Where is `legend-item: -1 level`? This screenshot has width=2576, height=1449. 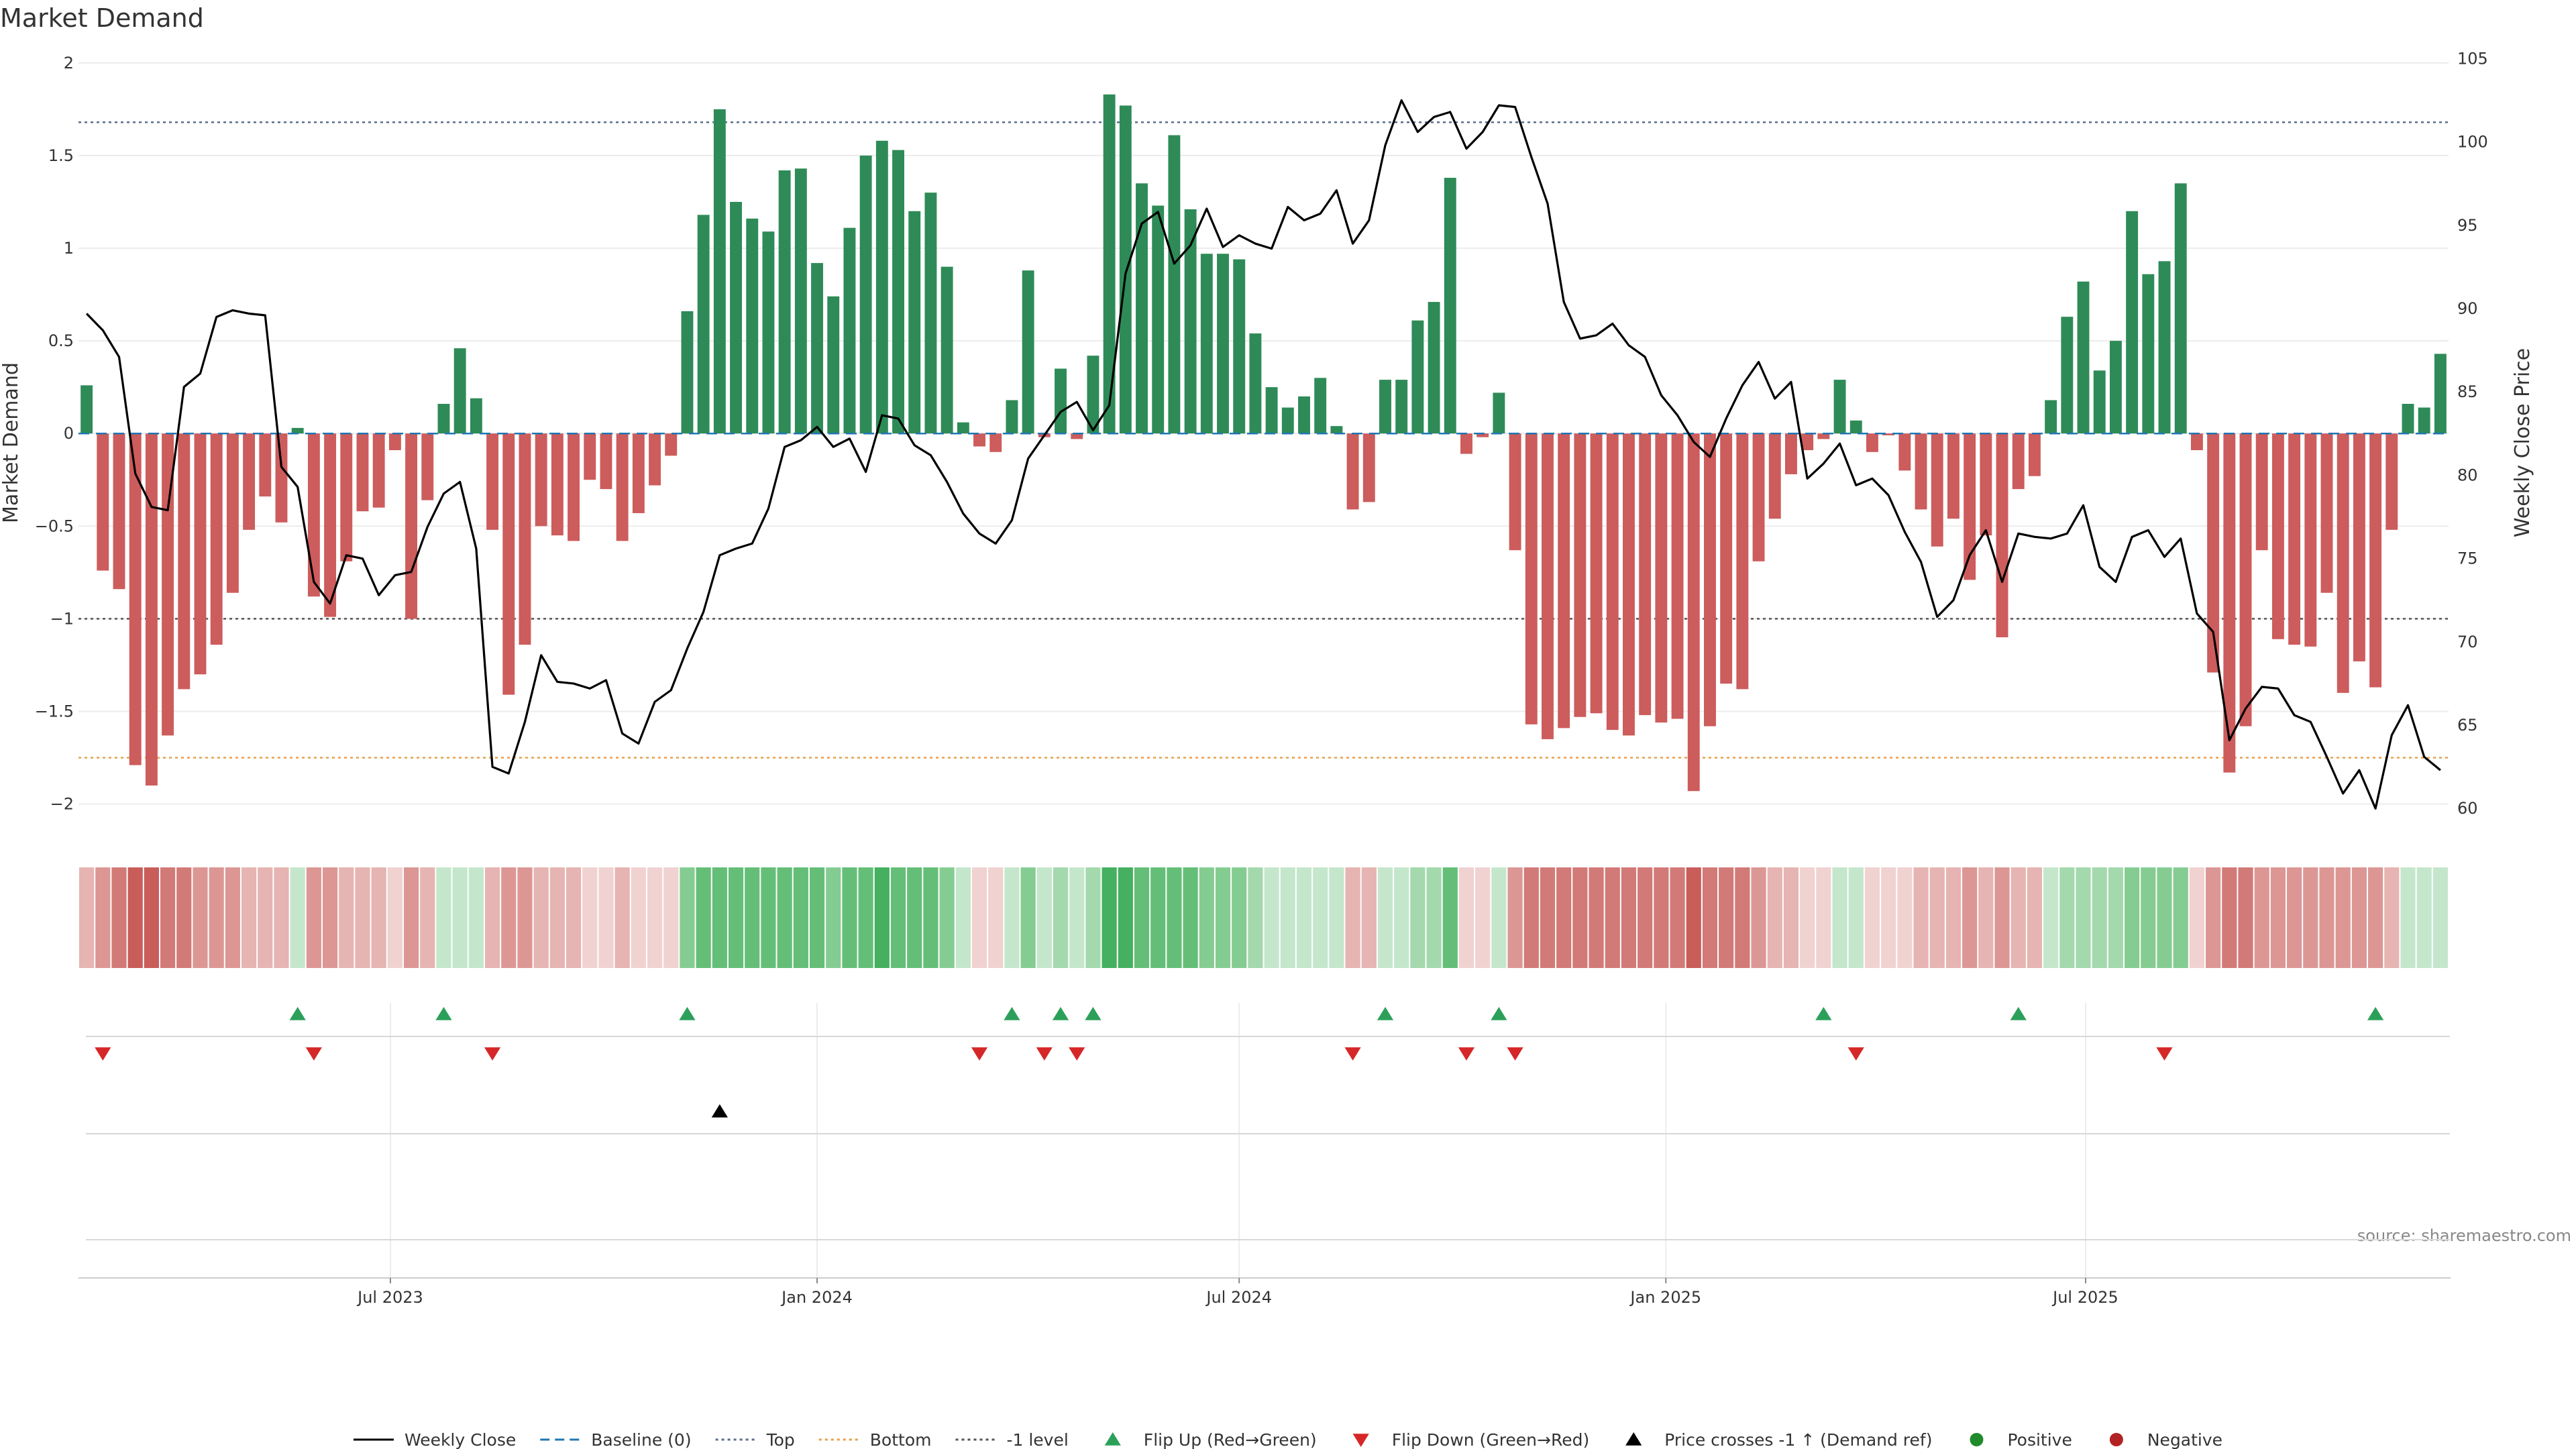
legend-item: -1 level is located at coordinates (1012, 1439).